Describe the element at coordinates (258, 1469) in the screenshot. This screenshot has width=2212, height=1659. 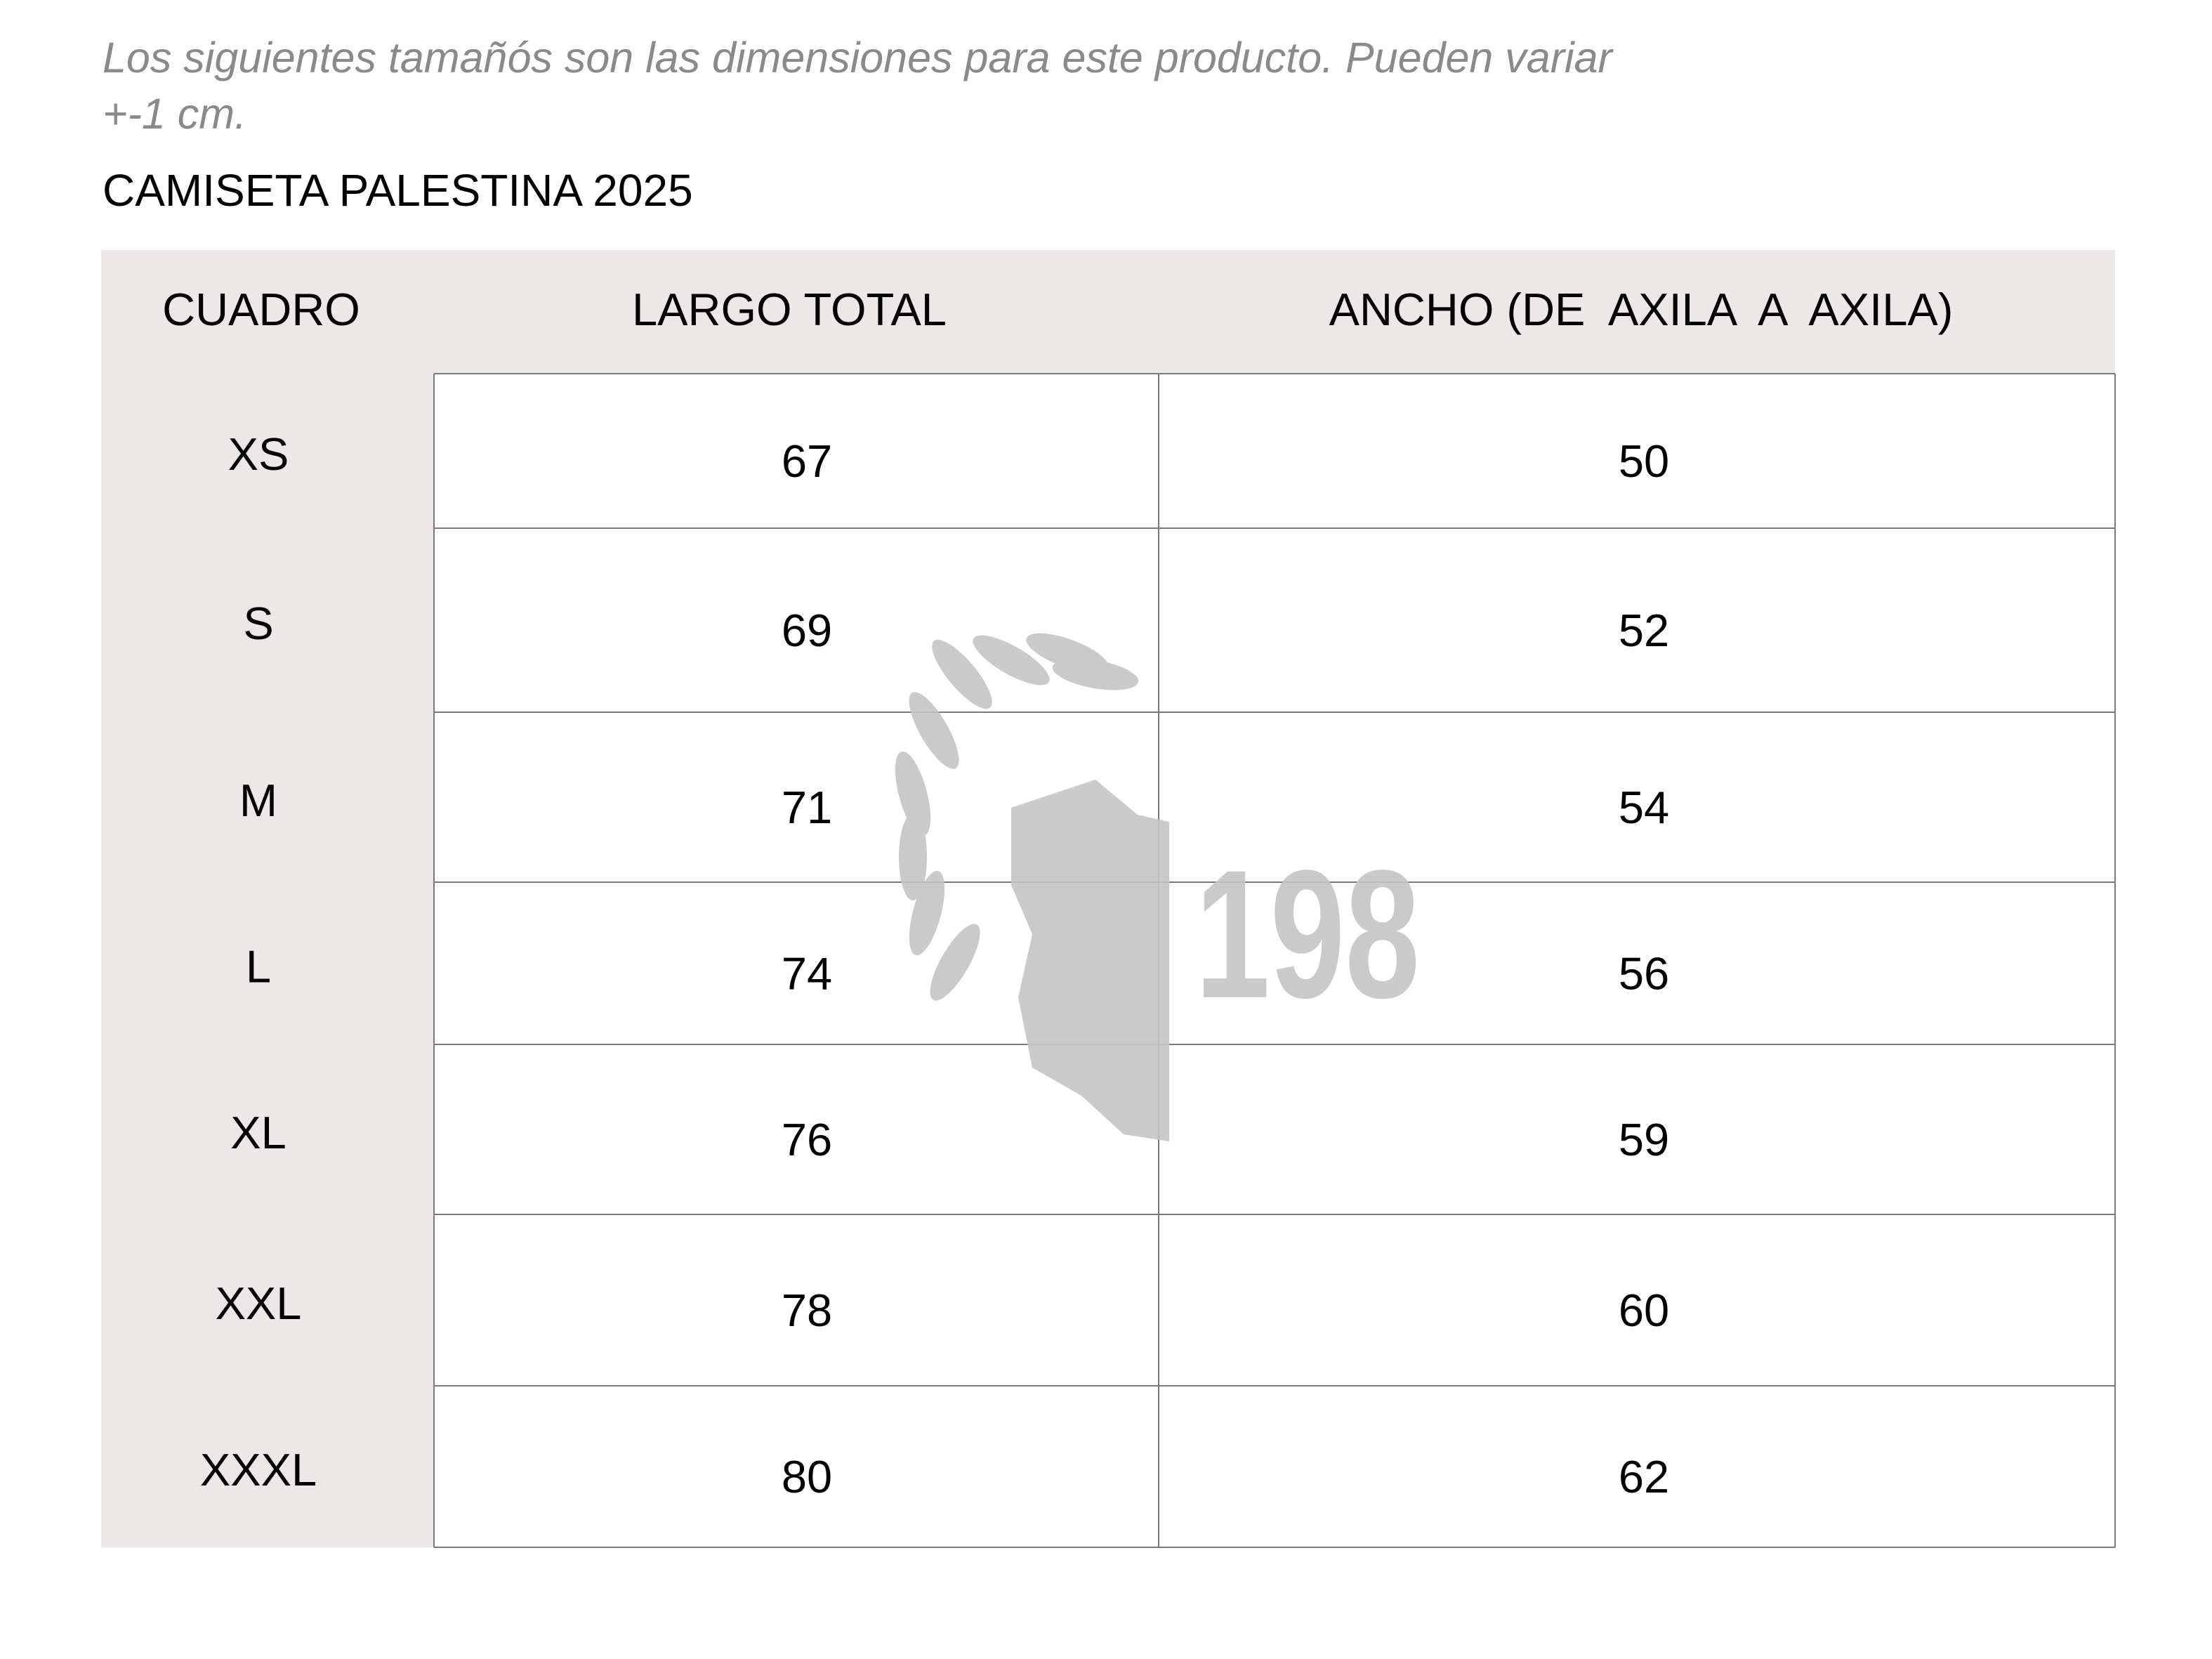
I see `size-label: XXXL` at that location.